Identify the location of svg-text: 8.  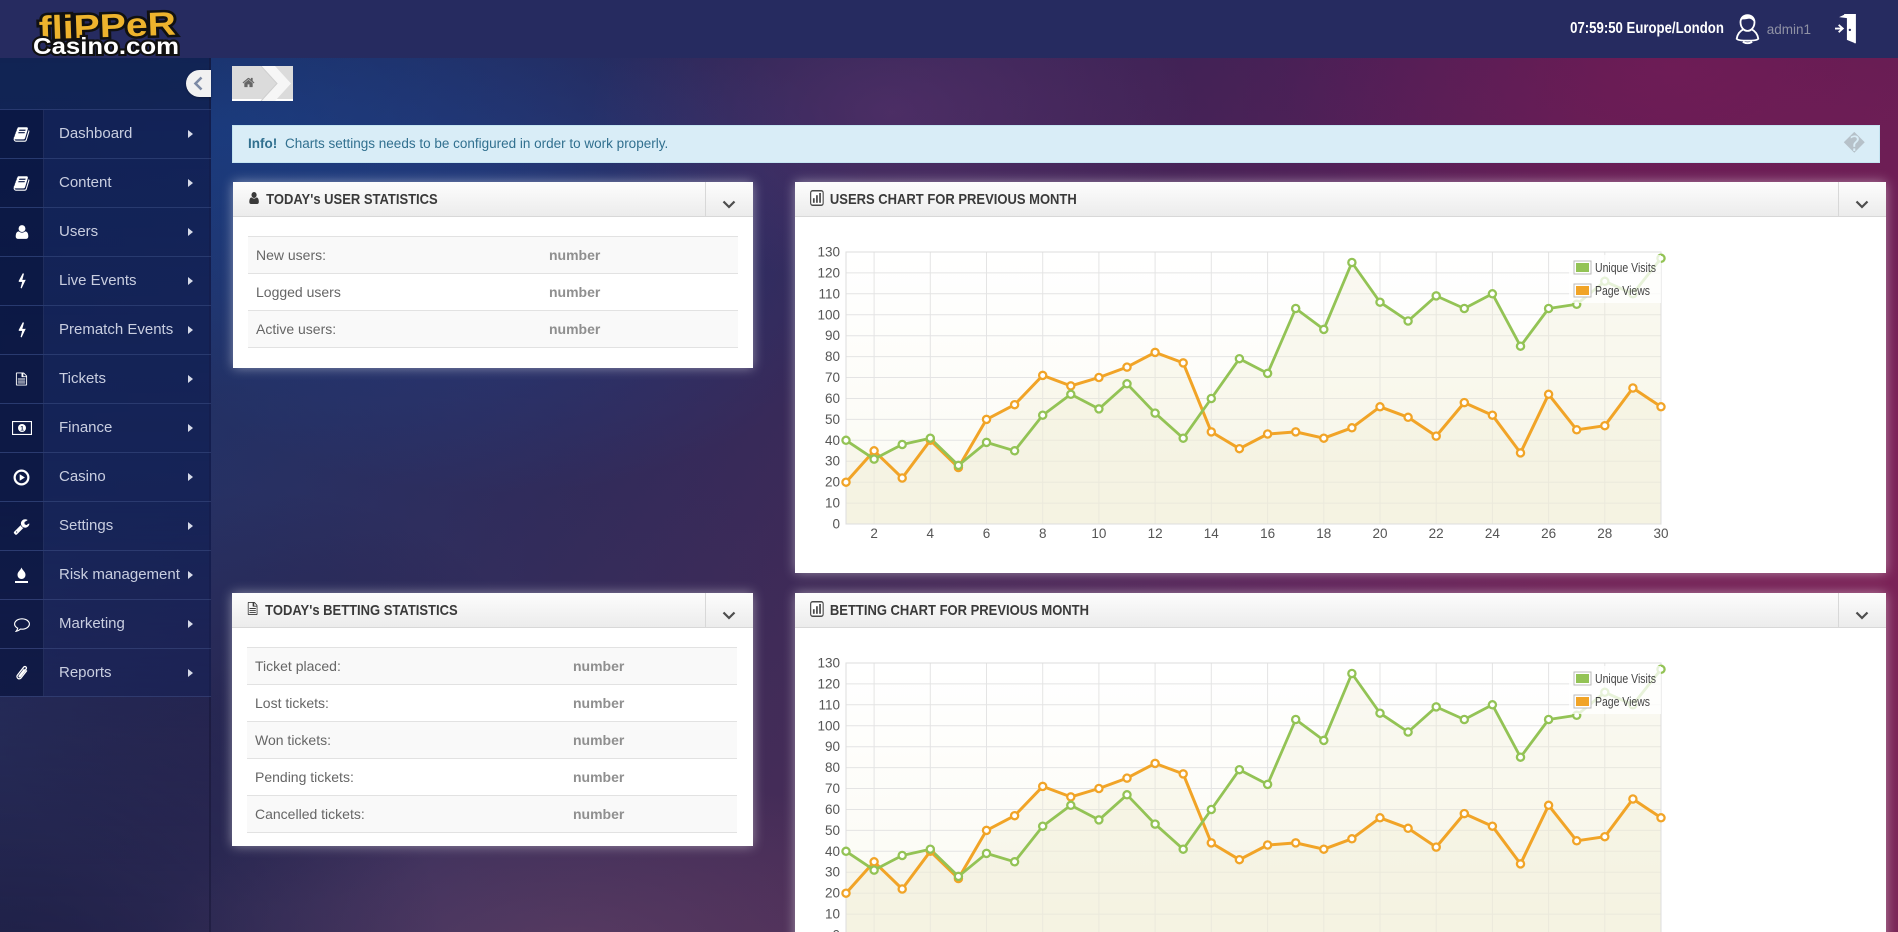
(1043, 533).